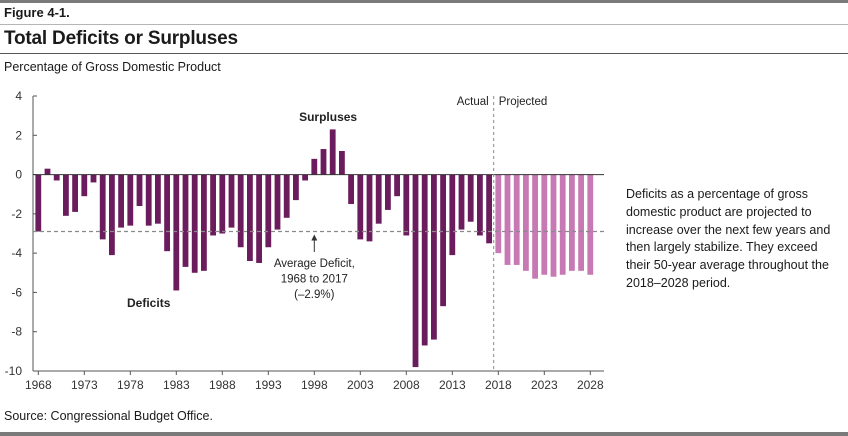 This screenshot has height=436, width=848. I want to click on x-tick-label: 1978, so click(130, 385).